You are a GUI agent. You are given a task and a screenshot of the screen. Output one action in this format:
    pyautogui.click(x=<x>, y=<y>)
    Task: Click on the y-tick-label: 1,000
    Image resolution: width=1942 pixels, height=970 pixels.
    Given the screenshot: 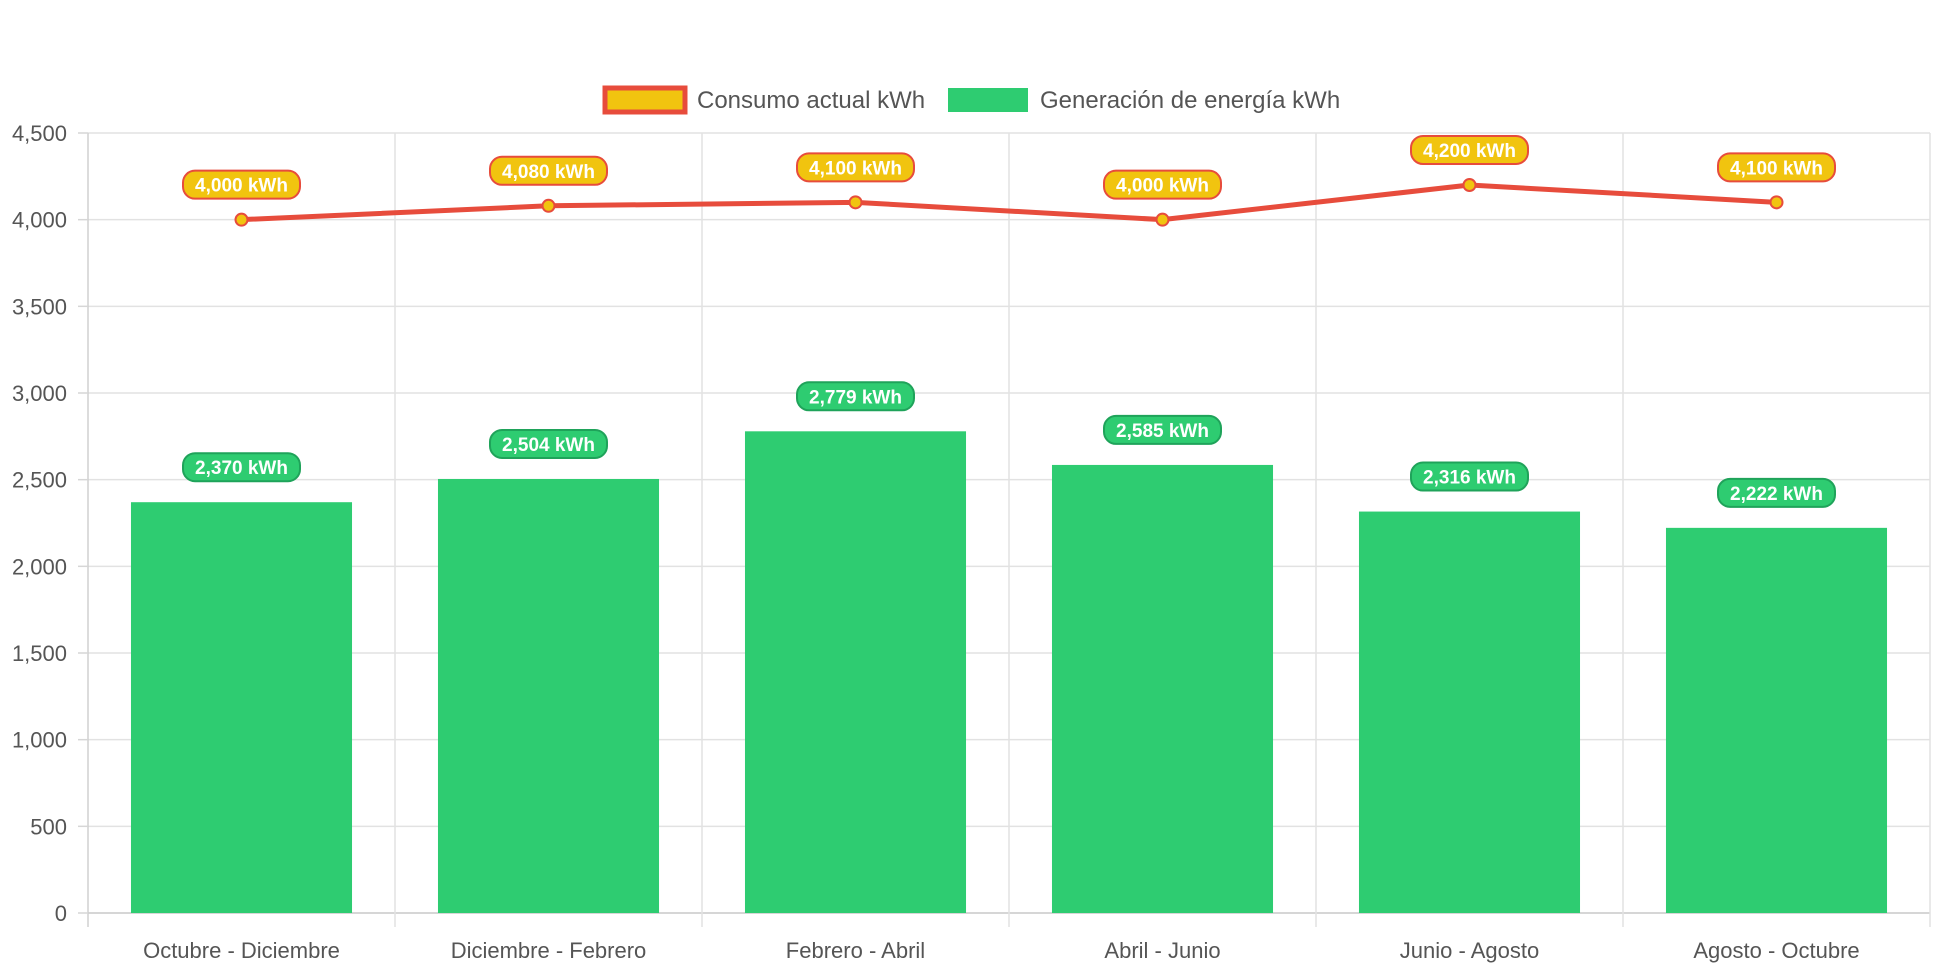 What is the action you would take?
    pyautogui.click(x=39, y=740)
    